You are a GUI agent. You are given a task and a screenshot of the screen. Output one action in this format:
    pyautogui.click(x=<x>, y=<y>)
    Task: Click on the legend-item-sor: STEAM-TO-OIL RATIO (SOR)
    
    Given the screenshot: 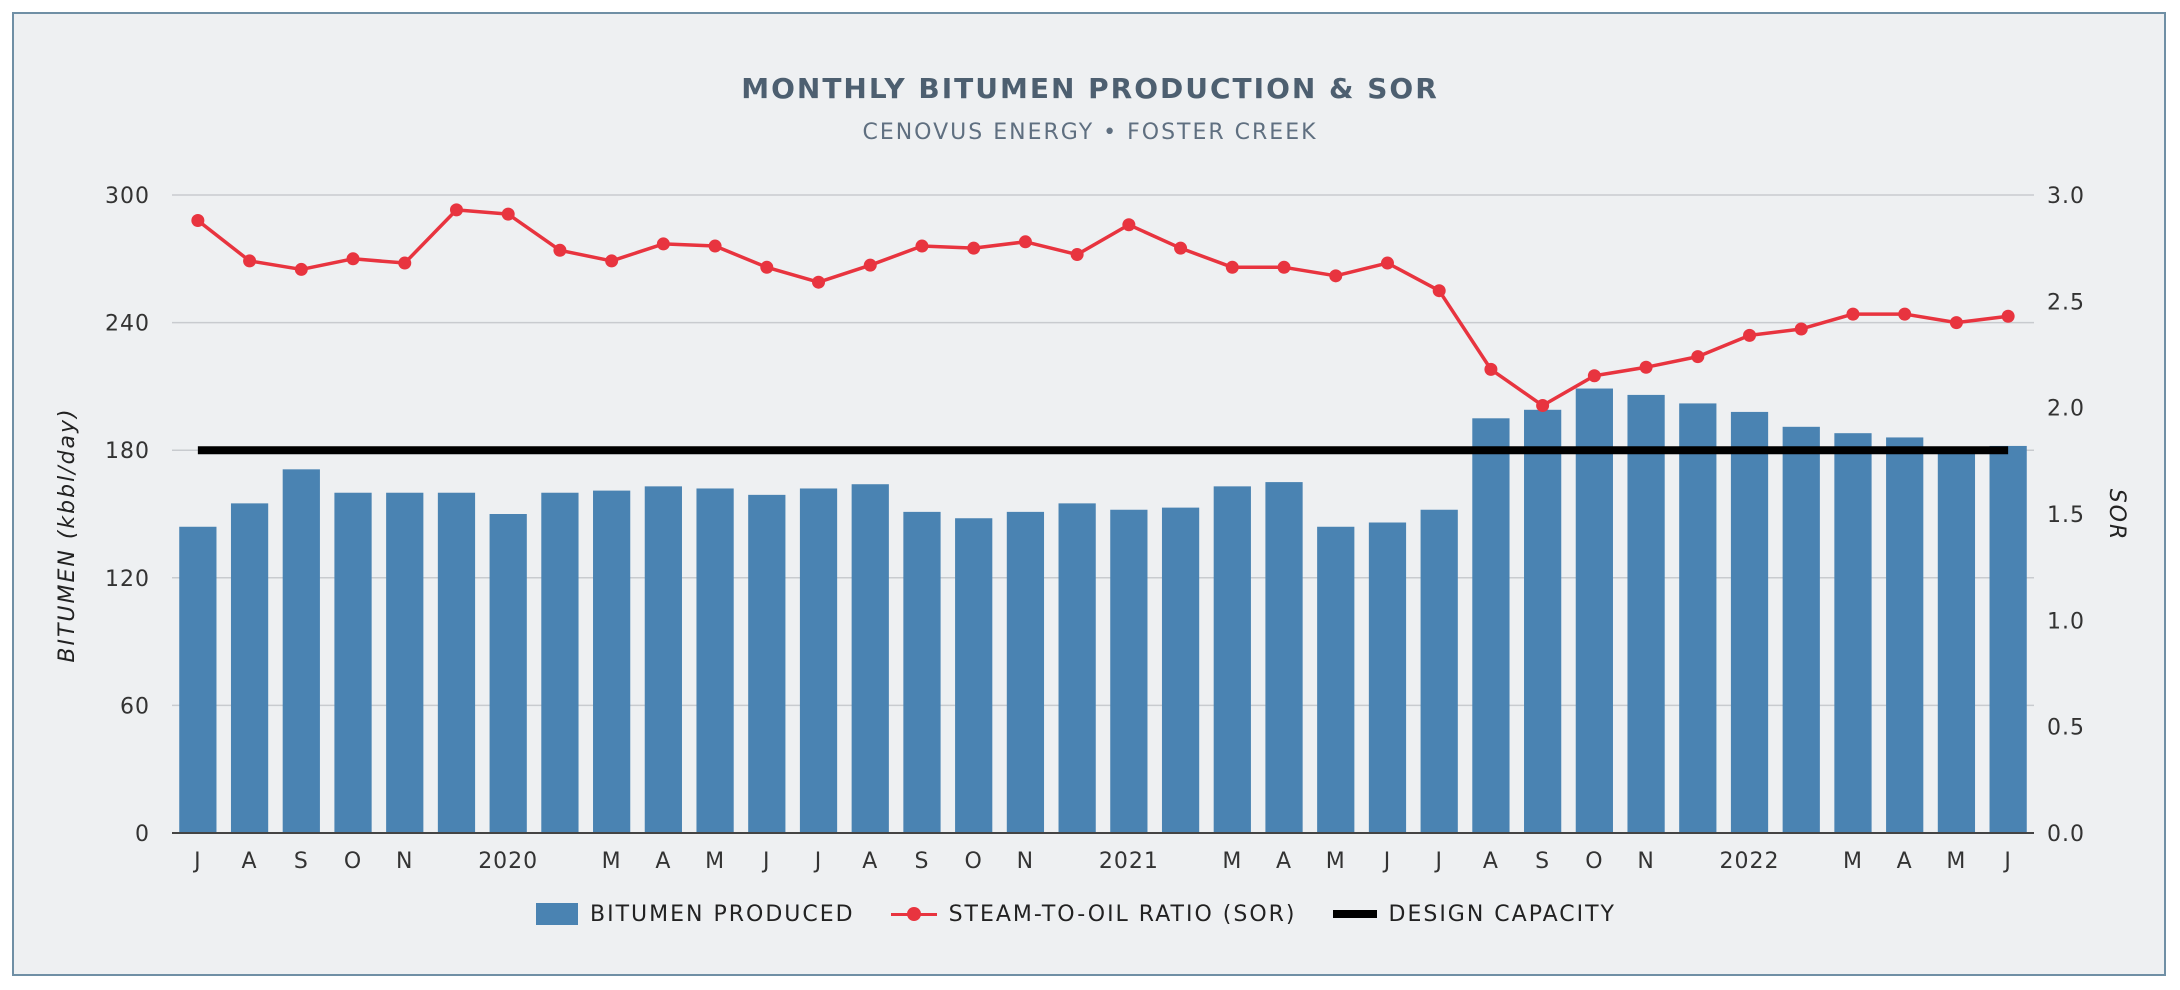 What is the action you would take?
    pyautogui.click(x=1093, y=914)
    